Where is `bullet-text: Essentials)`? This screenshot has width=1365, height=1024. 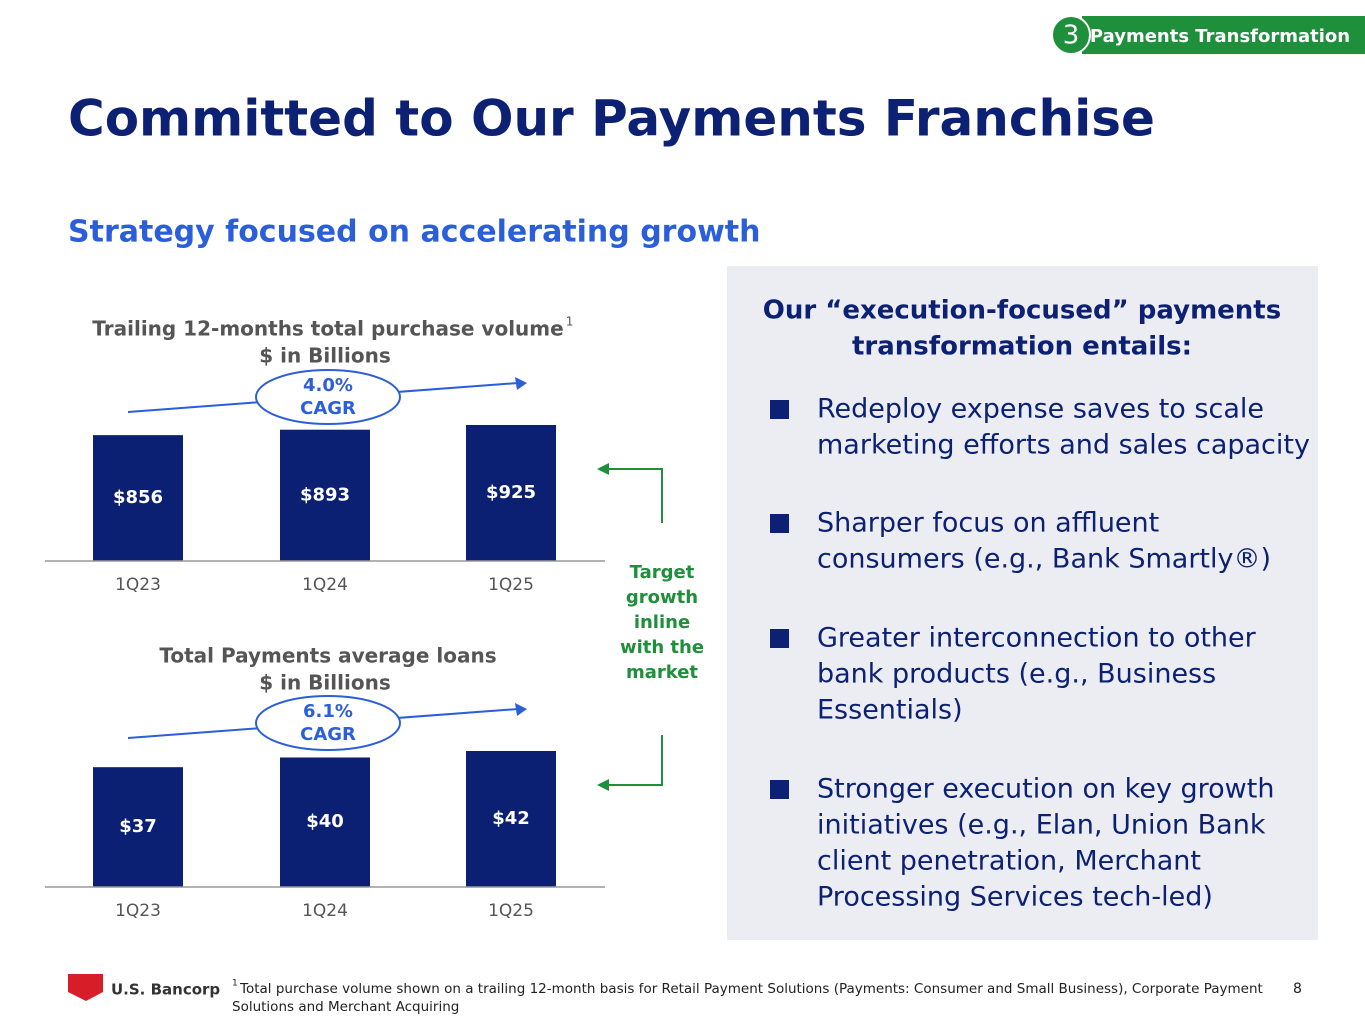 bullet-text: Essentials) is located at coordinates (890, 710).